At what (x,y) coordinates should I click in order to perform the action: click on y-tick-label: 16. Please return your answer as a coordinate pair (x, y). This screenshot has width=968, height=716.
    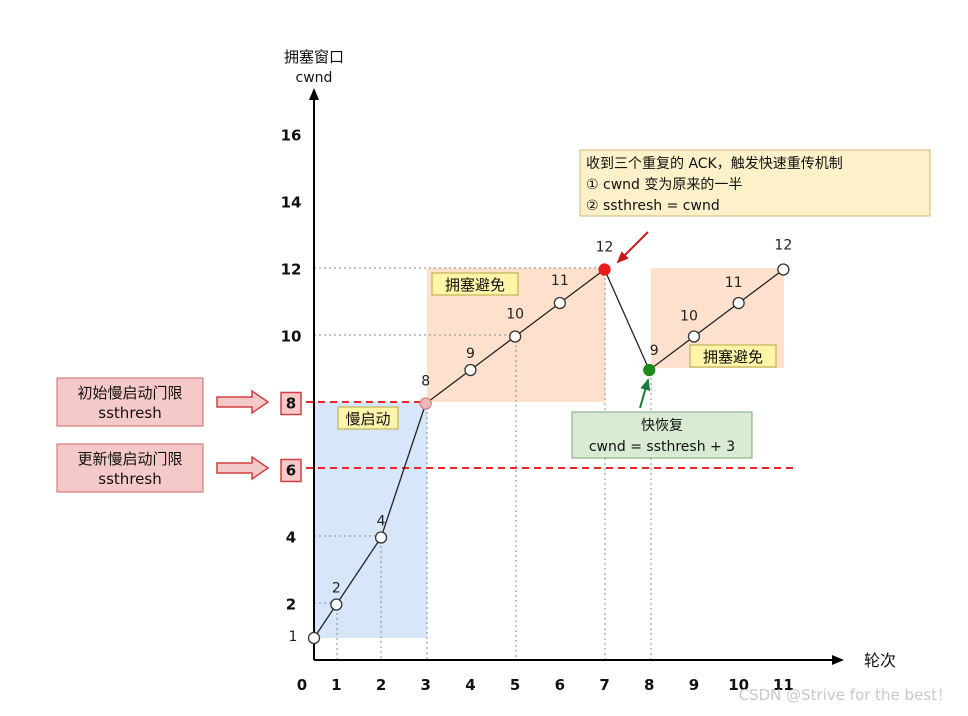
    Looking at the image, I should click on (291, 136).